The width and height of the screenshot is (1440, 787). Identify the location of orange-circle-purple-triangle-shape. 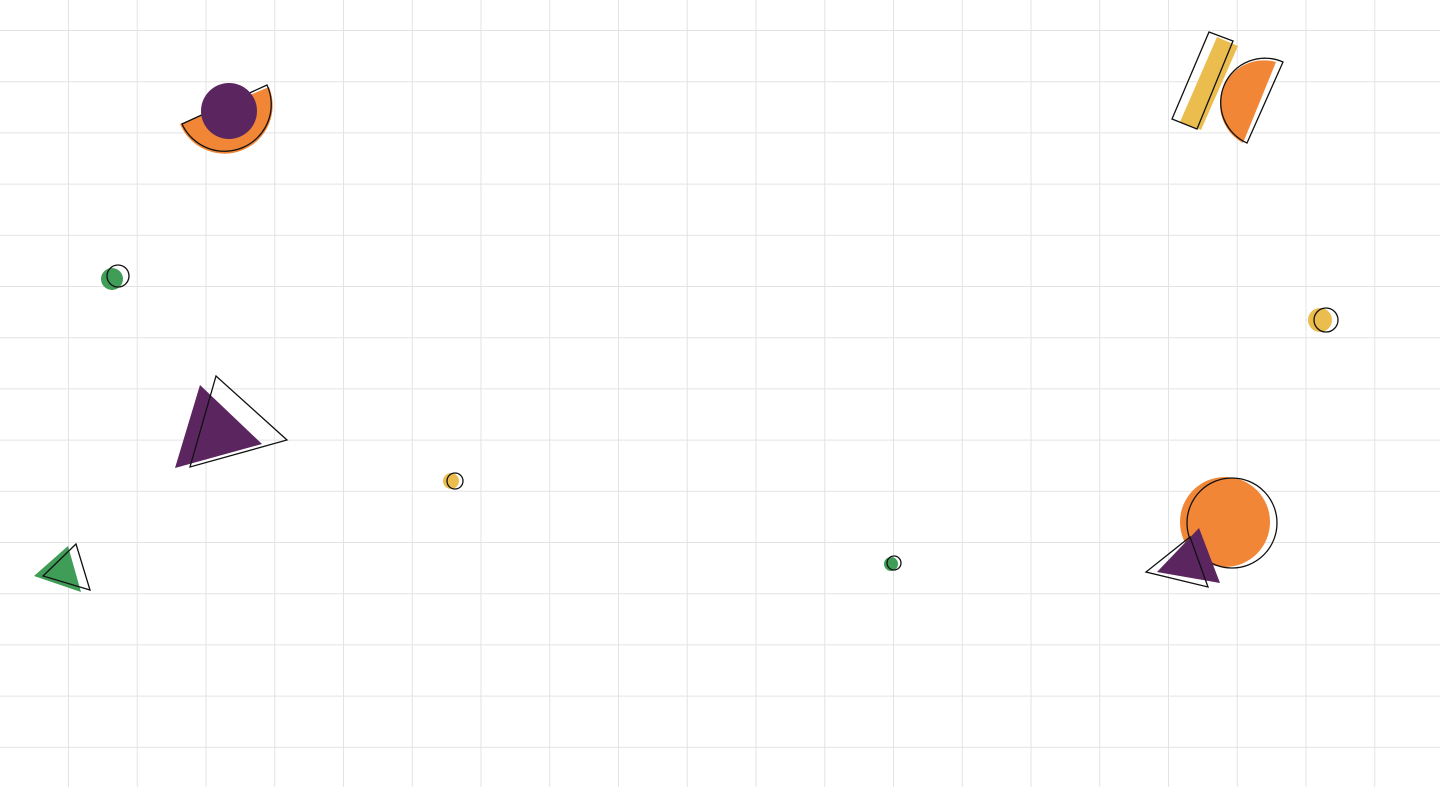
(1211, 532).